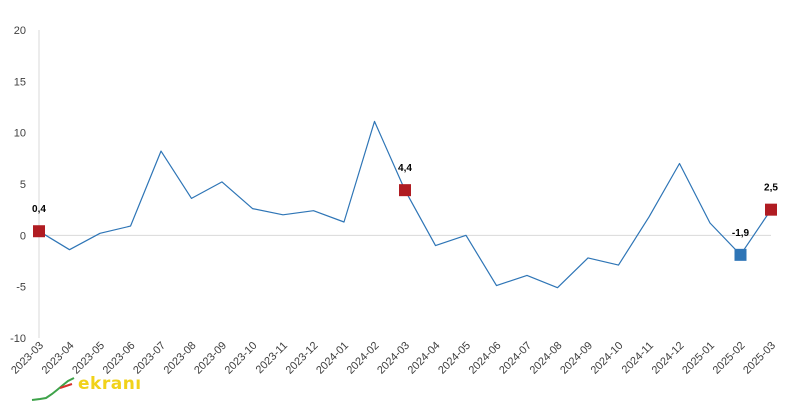 The image size is (795, 407). What do you see at coordinates (698, 358) in the screenshot?
I see `x-tick-label: 2025-01` at bounding box center [698, 358].